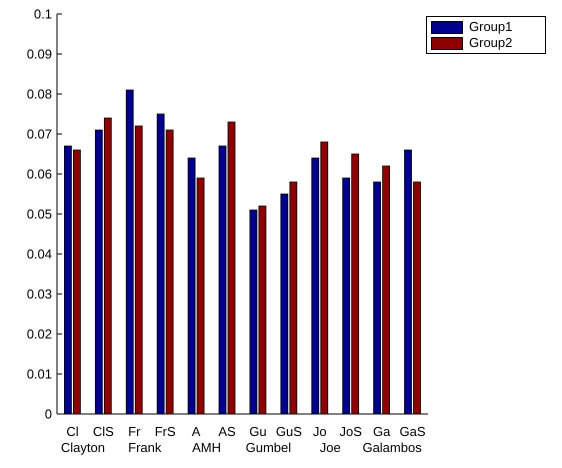  What do you see at coordinates (351, 431) in the screenshot?
I see `x-tick-label: JoS` at bounding box center [351, 431].